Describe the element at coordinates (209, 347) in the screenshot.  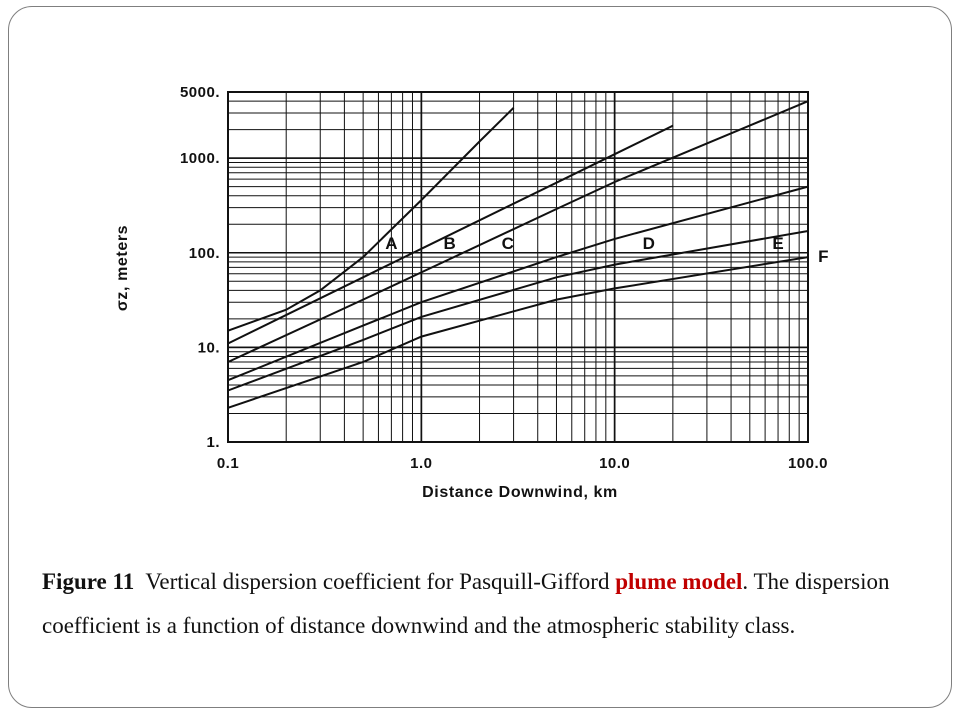
I see `y-tick-label: 10.` at that location.